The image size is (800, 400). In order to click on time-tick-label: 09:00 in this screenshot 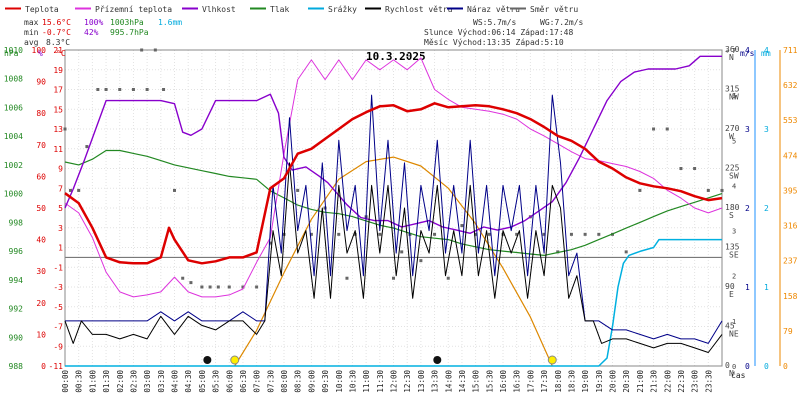, I will do `click(311, 381)`.